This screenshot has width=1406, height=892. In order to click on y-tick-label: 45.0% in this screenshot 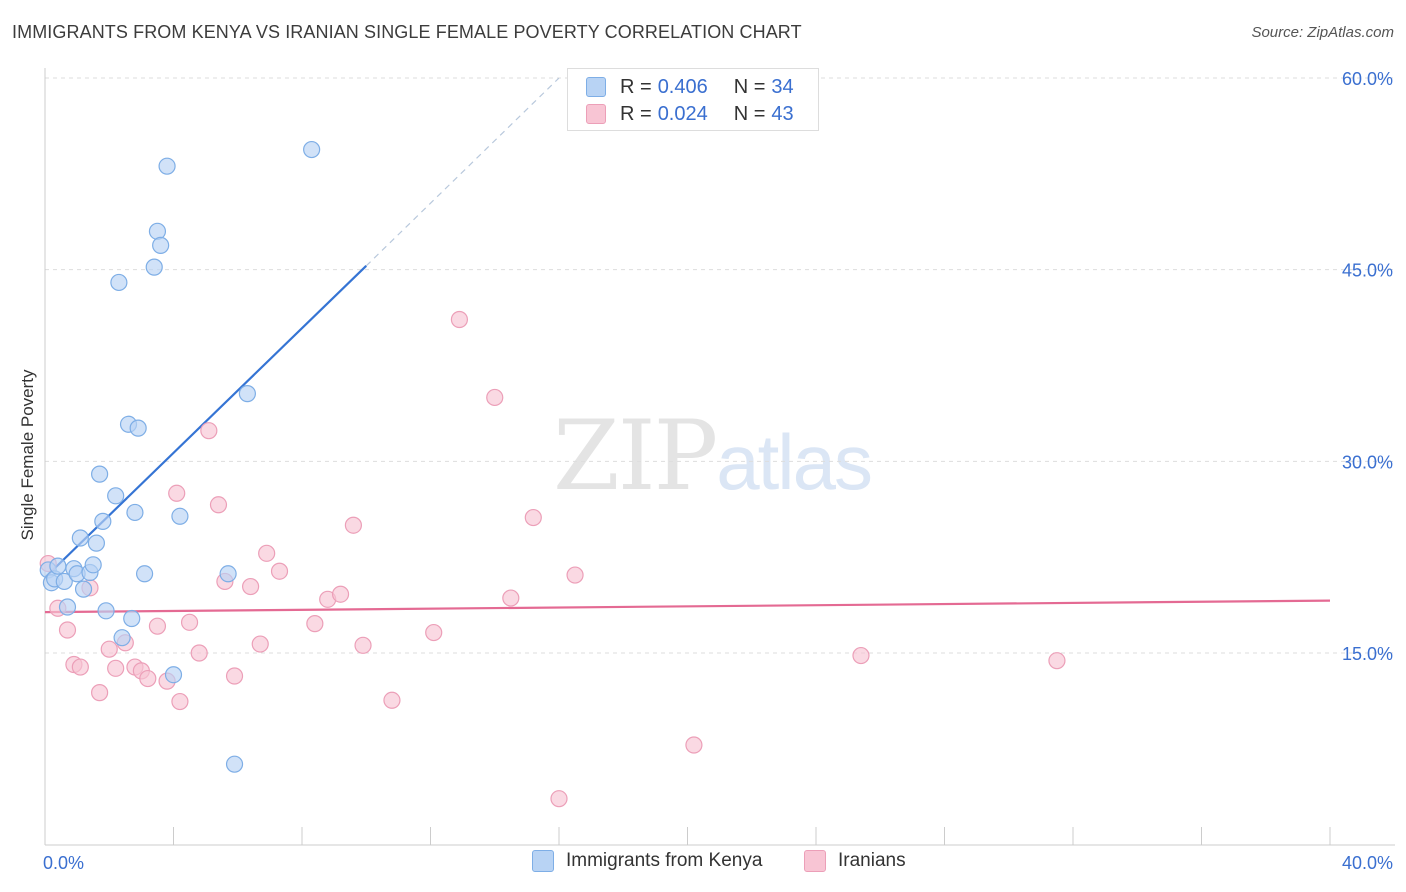, I will do `click(1367, 271)`.